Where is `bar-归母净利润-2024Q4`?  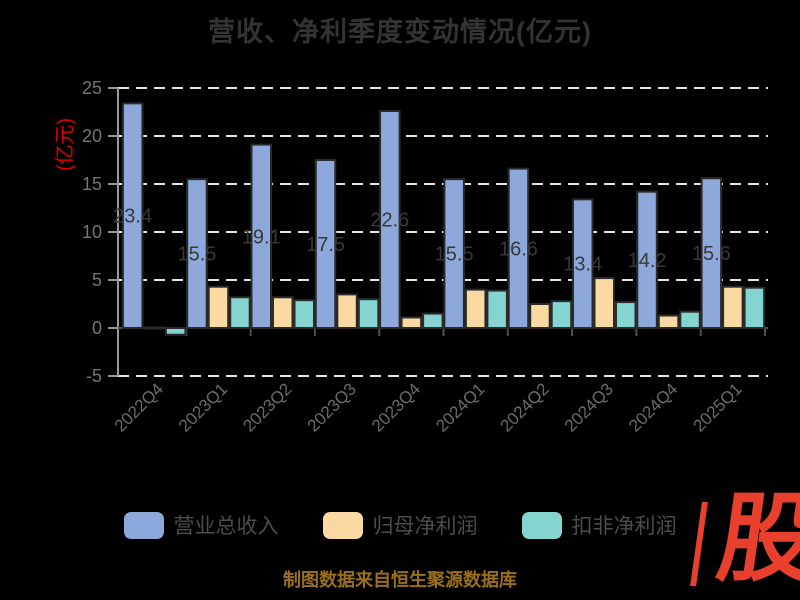 bar-归母净利润-2024Q4 is located at coordinates (668, 321).